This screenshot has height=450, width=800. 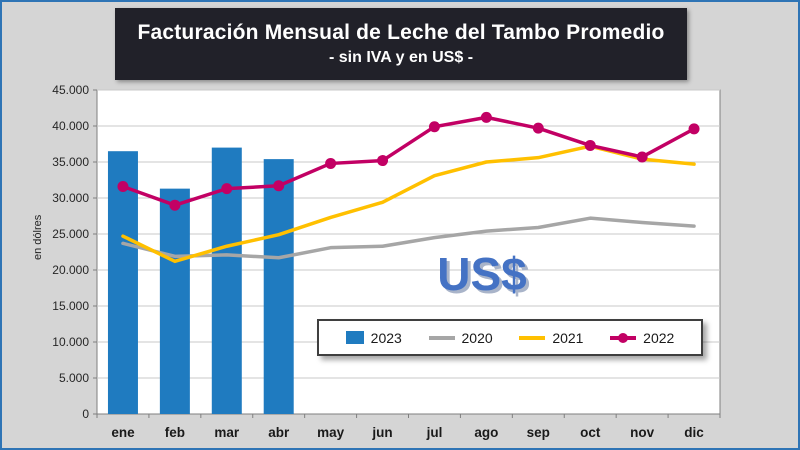 I want to click on annotation-us-dollar: US$, so click(x=481, y=274).